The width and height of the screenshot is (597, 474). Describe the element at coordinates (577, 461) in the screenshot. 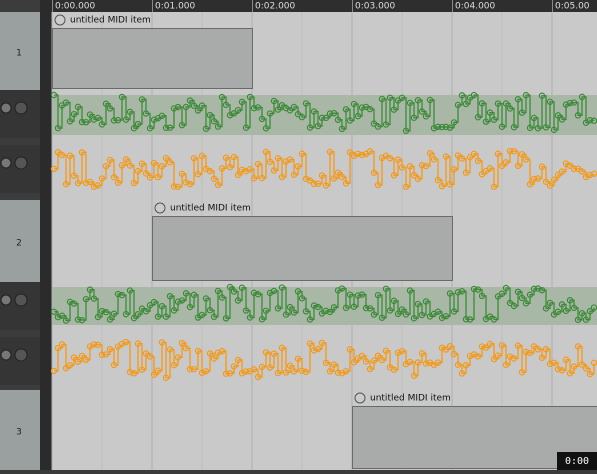

I see `status-time: 0:00` at that location.